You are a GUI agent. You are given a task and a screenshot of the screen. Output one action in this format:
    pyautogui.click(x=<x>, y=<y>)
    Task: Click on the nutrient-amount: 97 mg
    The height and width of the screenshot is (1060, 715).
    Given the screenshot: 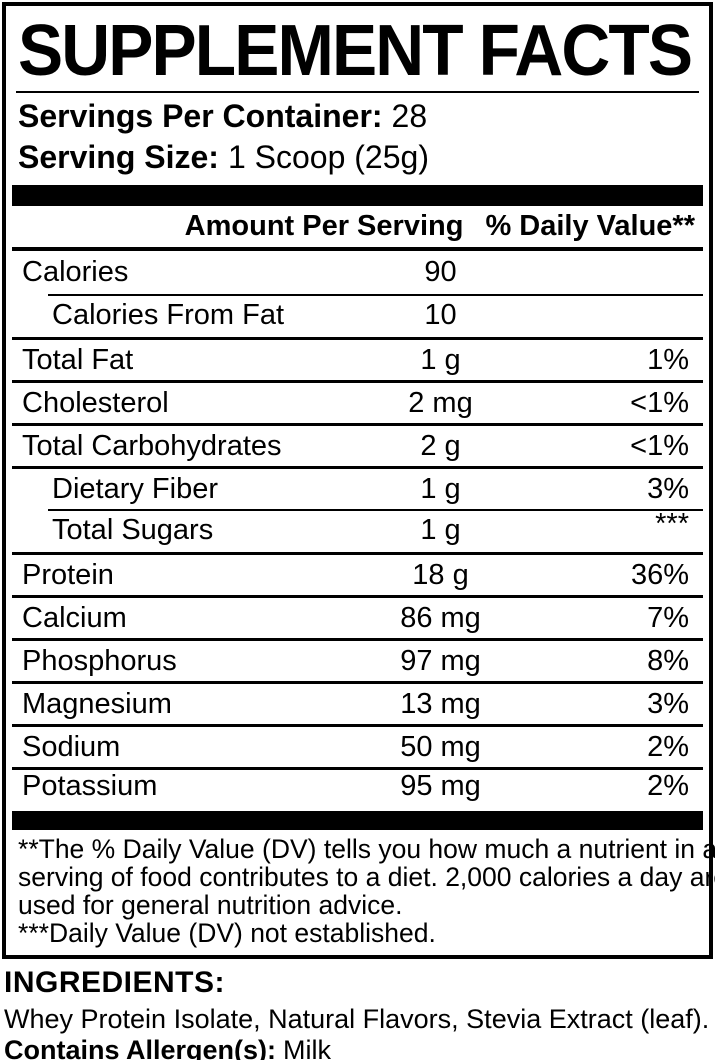 What is the action you would take?
    pyautogui.click(x=440, y=660)
    